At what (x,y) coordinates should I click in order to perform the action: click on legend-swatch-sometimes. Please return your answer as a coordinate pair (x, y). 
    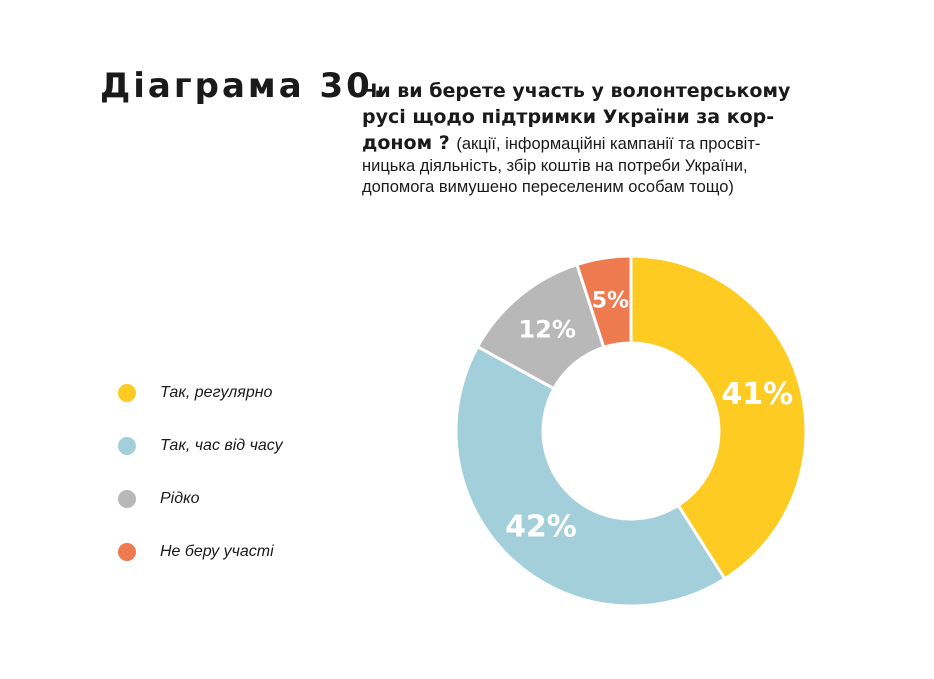
    Looking at the image, I should click on (127, 446).